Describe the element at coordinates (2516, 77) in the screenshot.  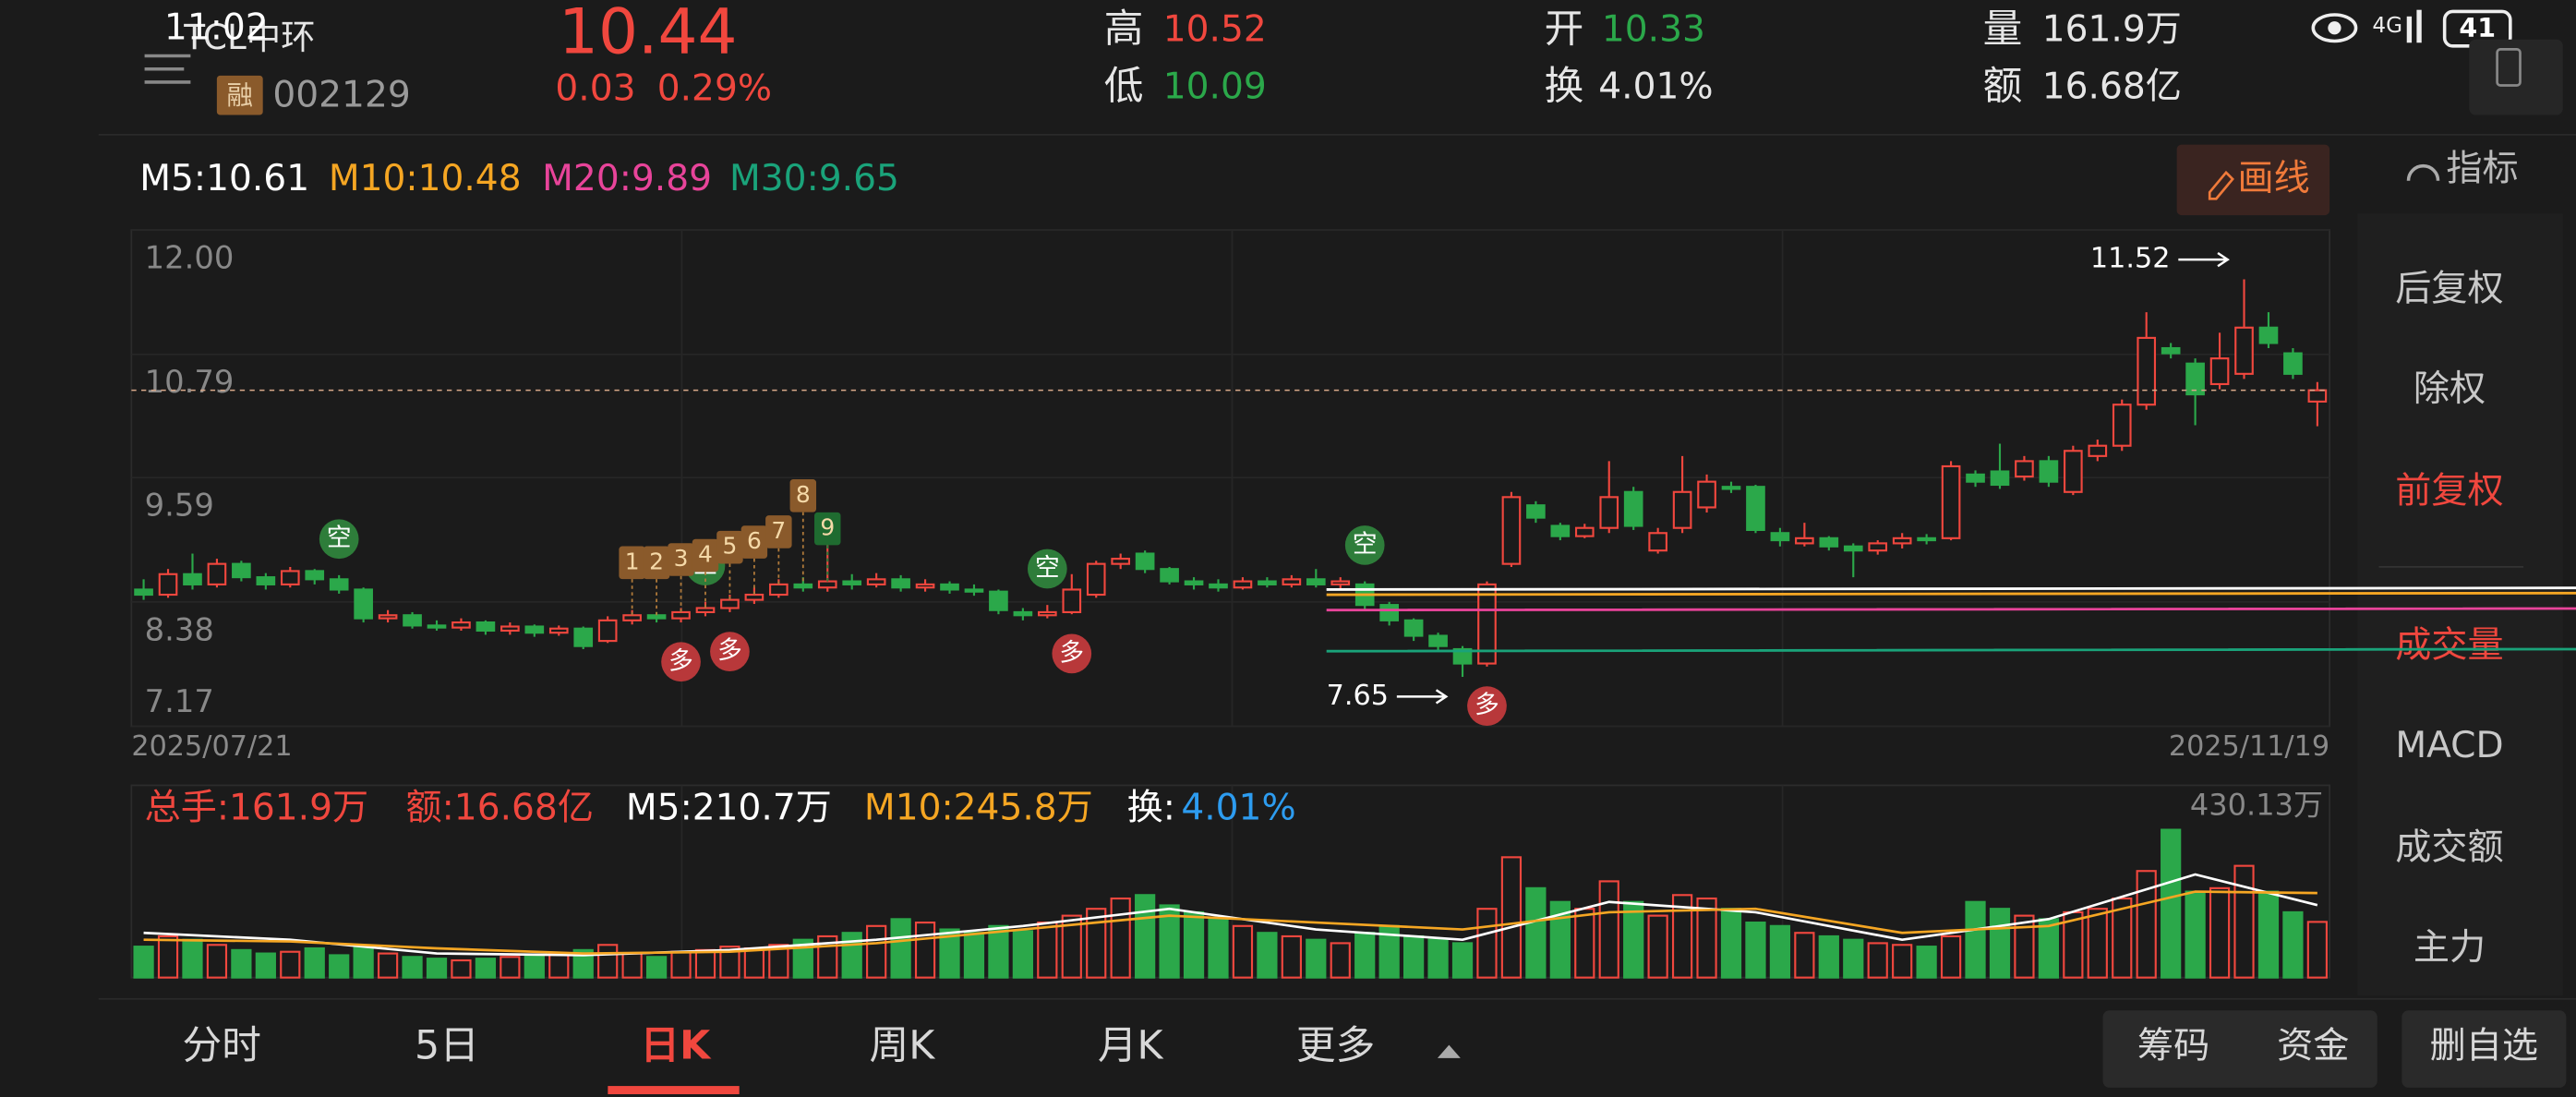
I see `device-button` at that location.